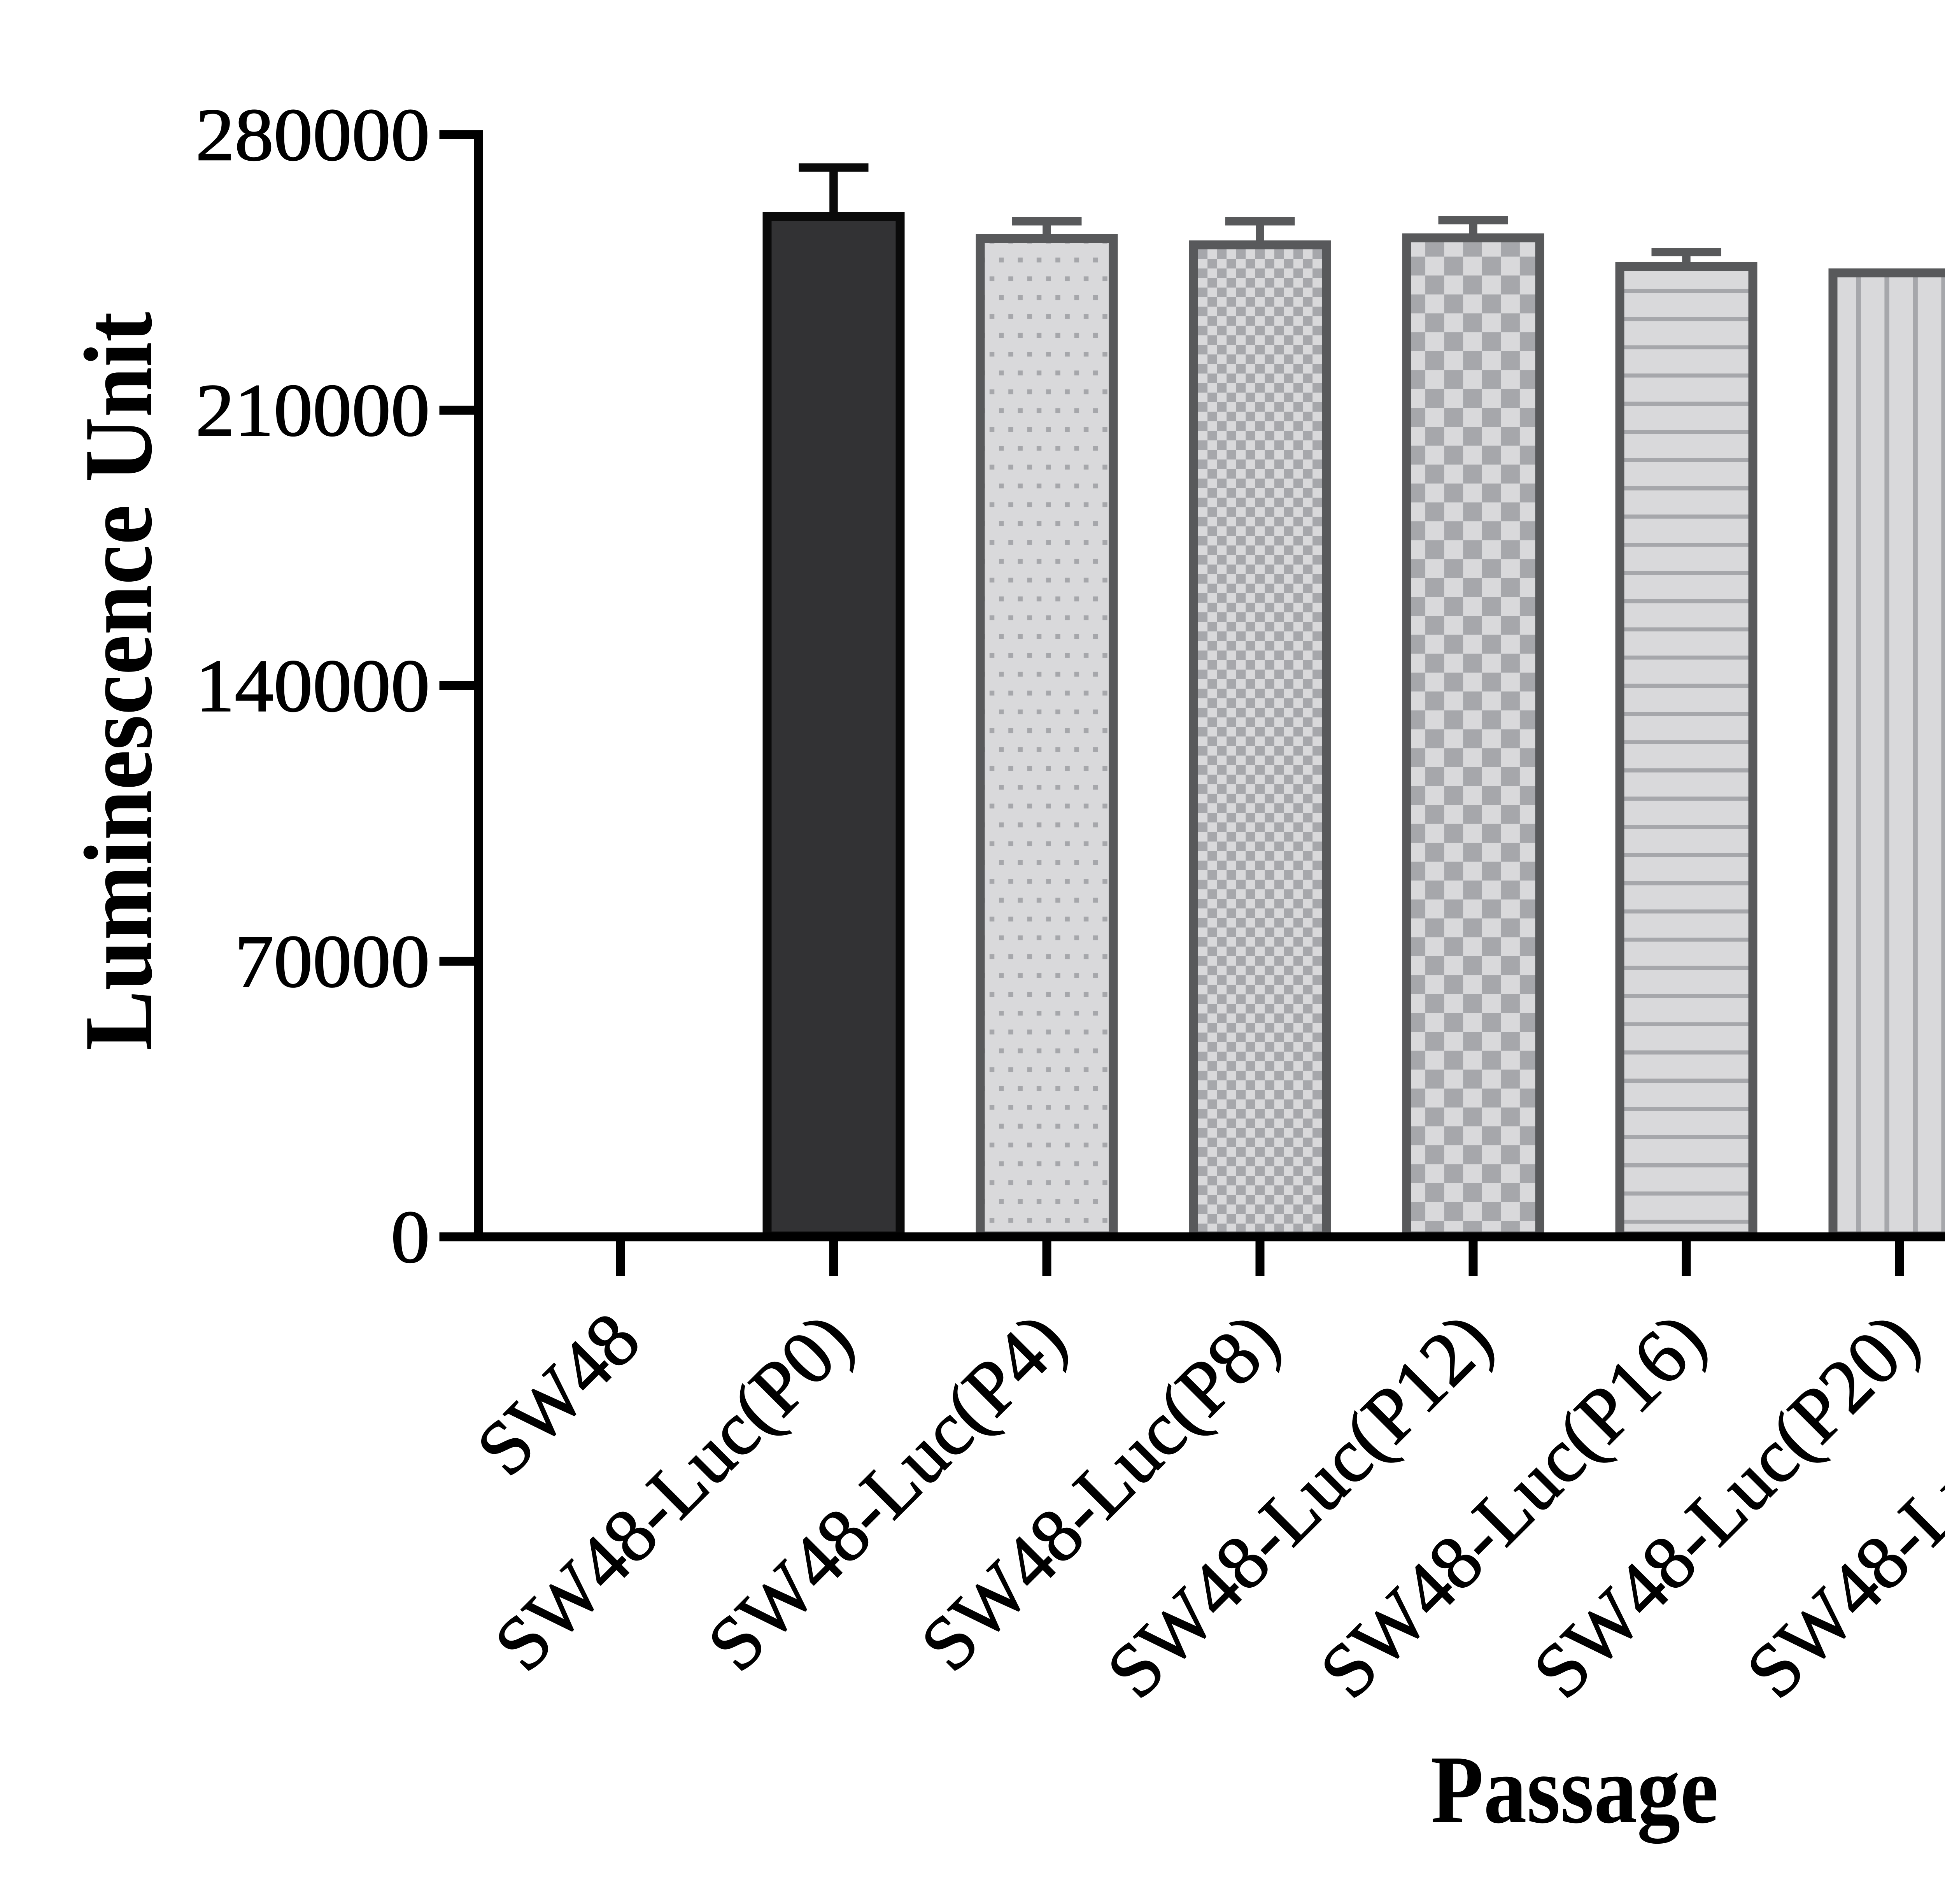  What do you see at coordinates (1575, 1790) in the screenshot?
I see `svg-text: Passage` at bounding box center [1575, 1790].